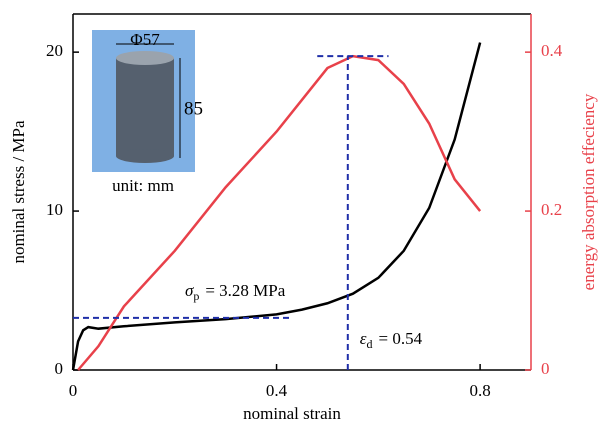 Image resolution: width=601 pixels, height=435 pixels. What do you see at coordinates (145, 156) in the screenshot?
I see `cylinder-bottom` at bounding box center [145, 156].